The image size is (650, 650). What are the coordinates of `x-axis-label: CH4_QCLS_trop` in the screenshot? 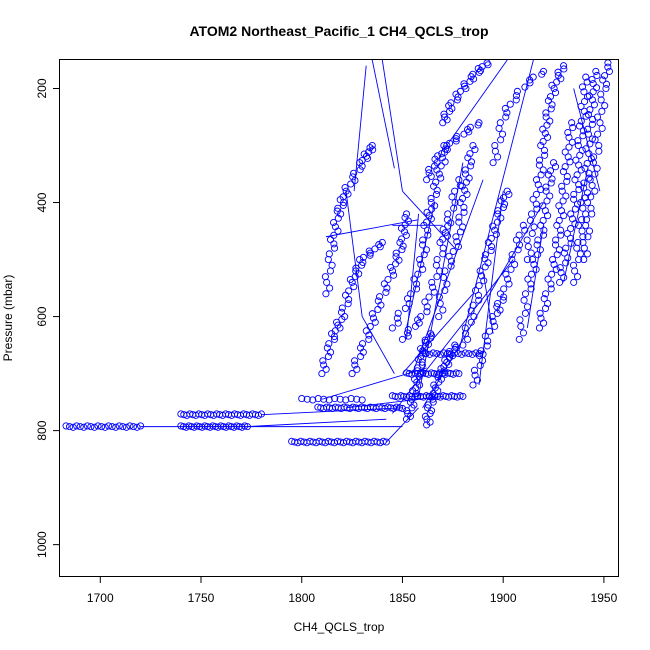 It's located at (339, 627).